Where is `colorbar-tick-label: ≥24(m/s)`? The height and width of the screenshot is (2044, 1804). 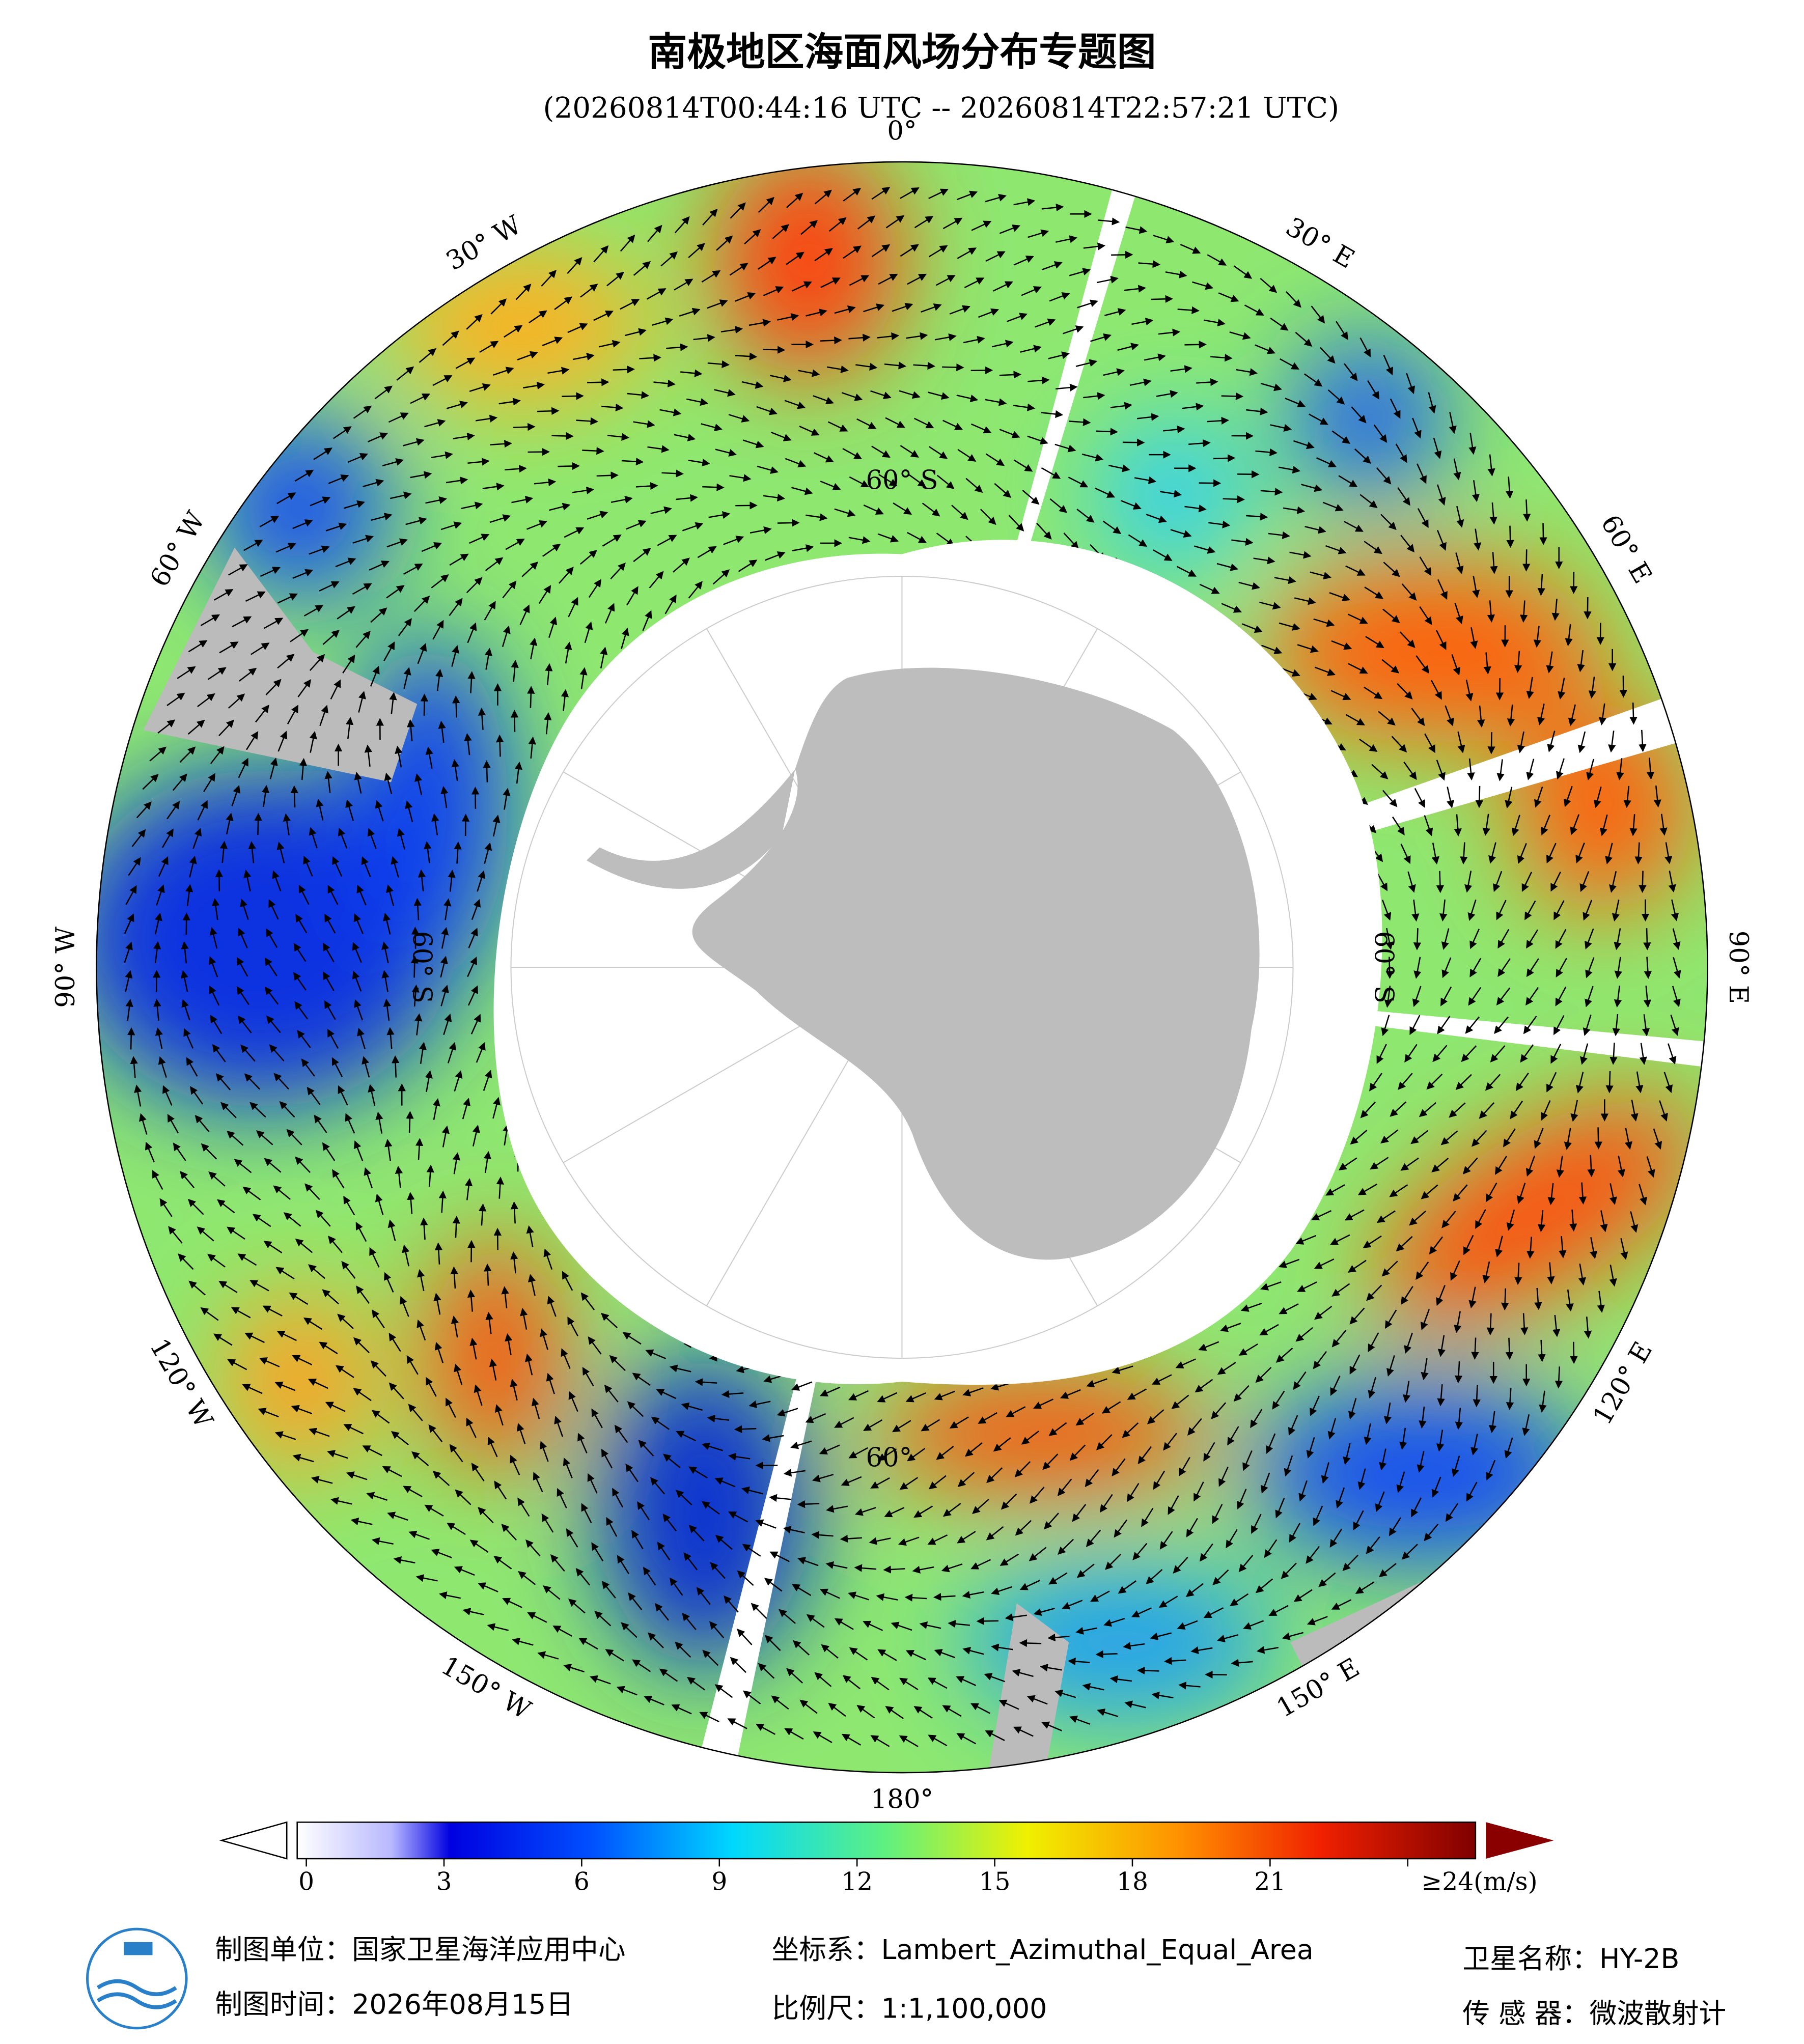 colorbar-tick-label: ≥24(m/s) is located at coordinates (1480, 1881).